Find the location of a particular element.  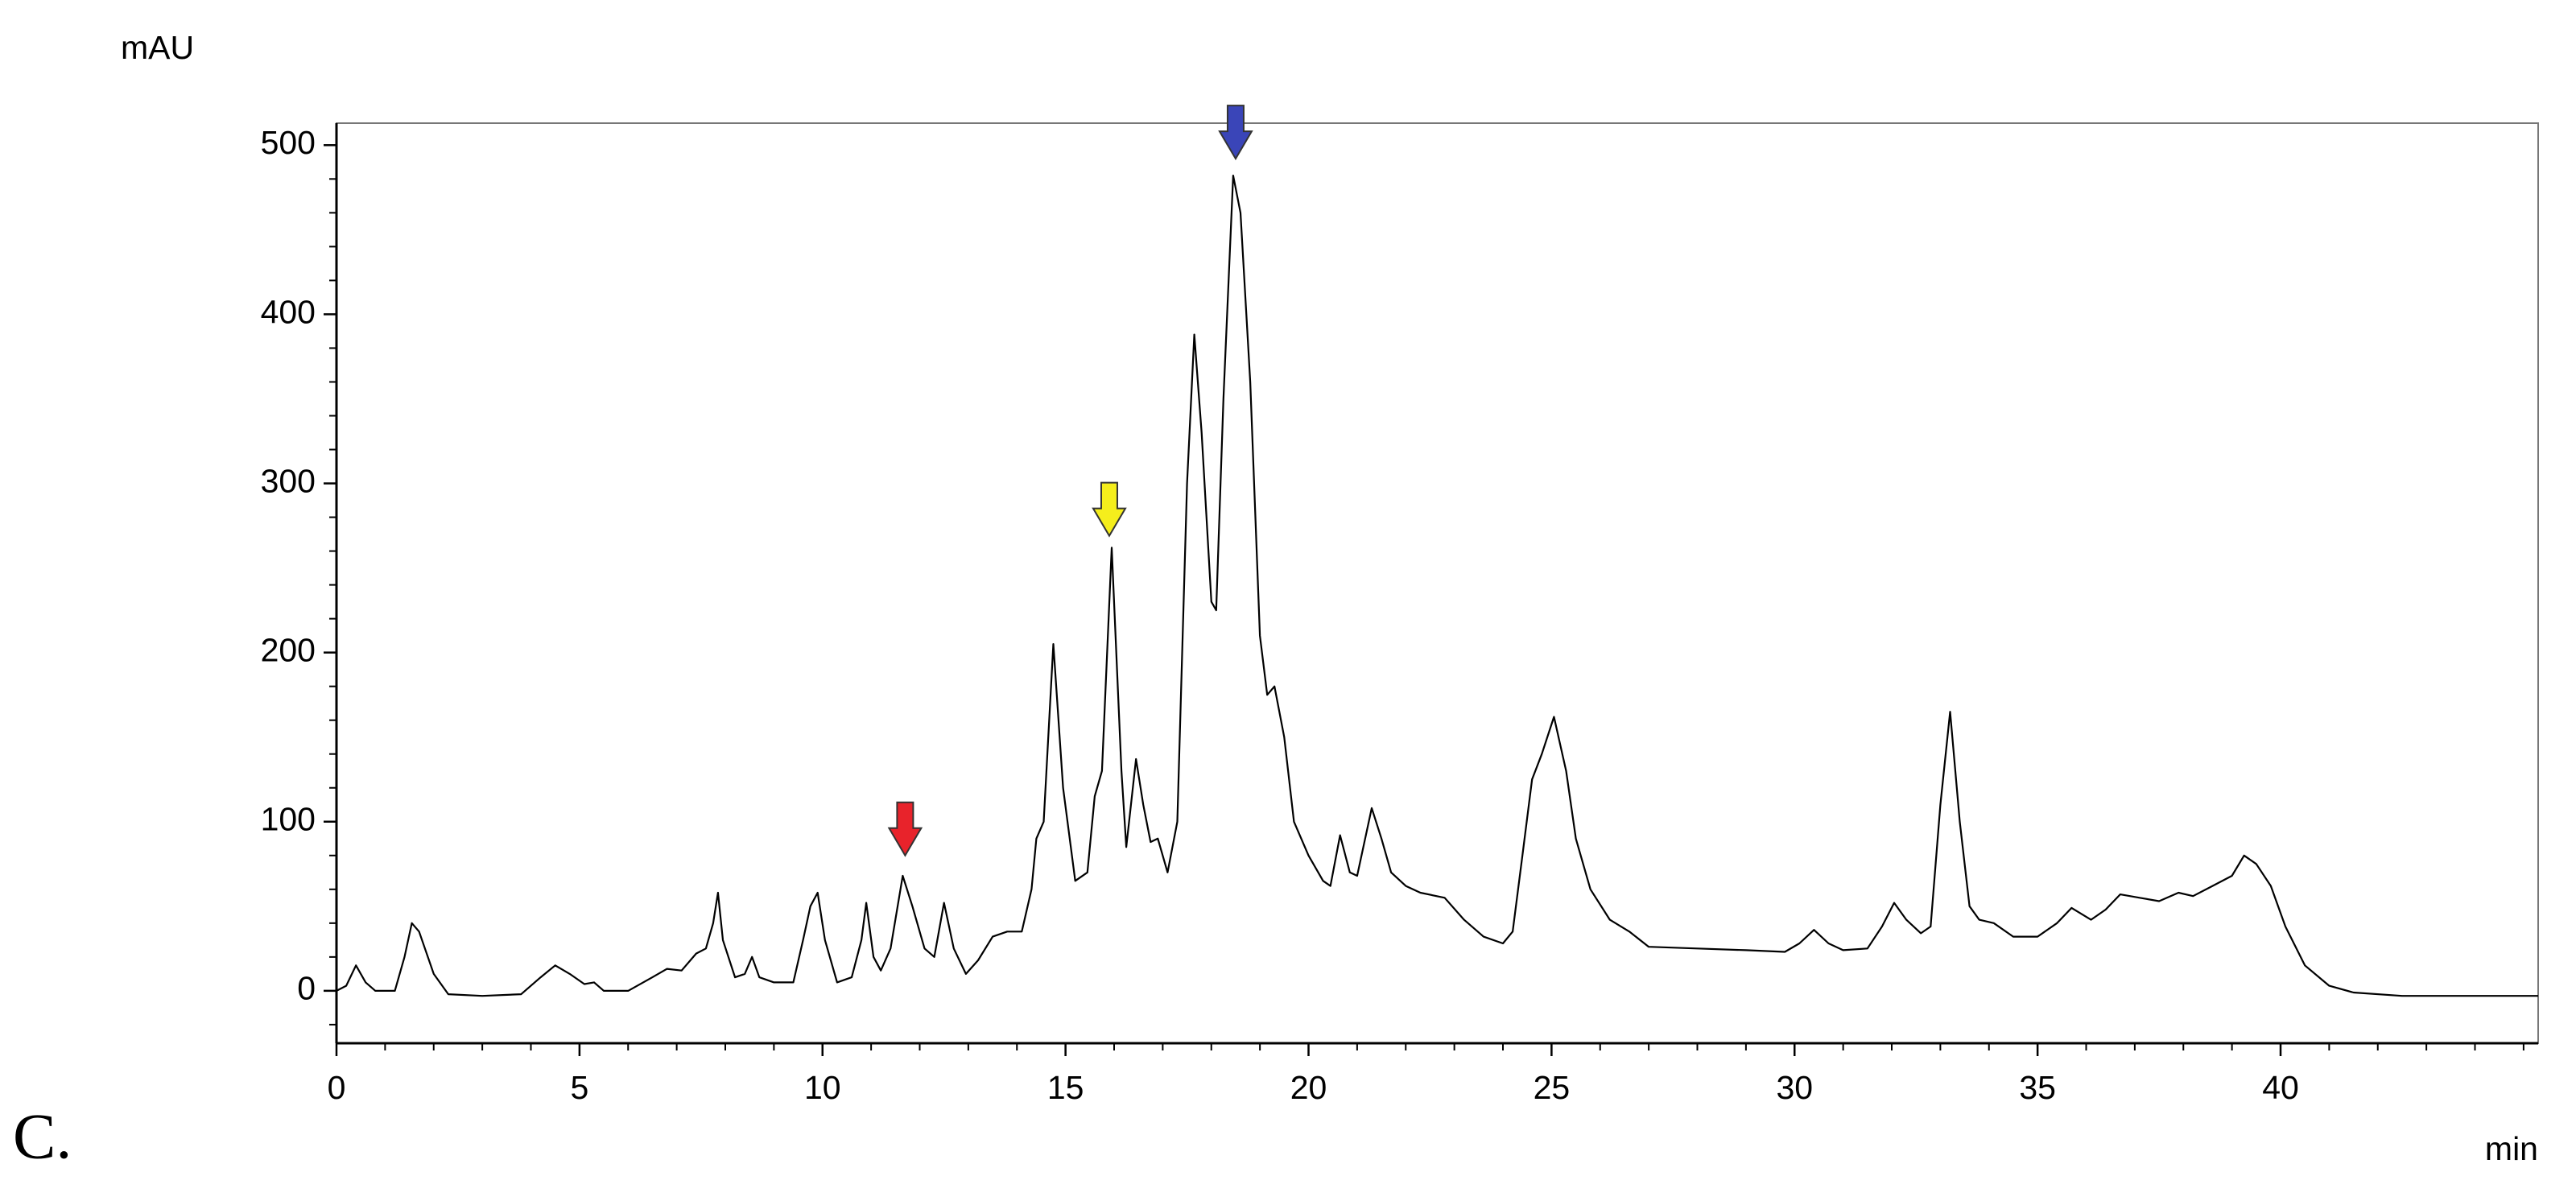

x-tick-label: 20 is located at coordinates (1308, 1087).